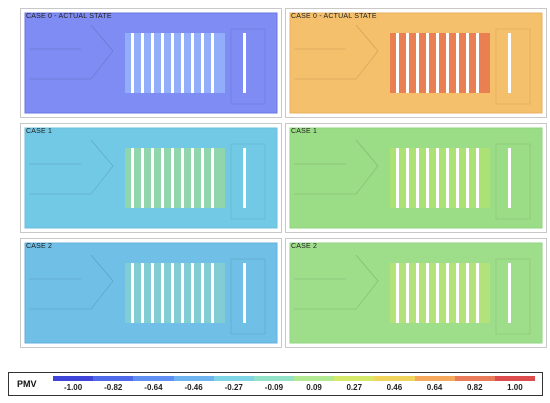 Image resolution: width=550 pixels, height=403 pixels. I want to click on panel-case1-left: CASE 1, so click(151, 178).